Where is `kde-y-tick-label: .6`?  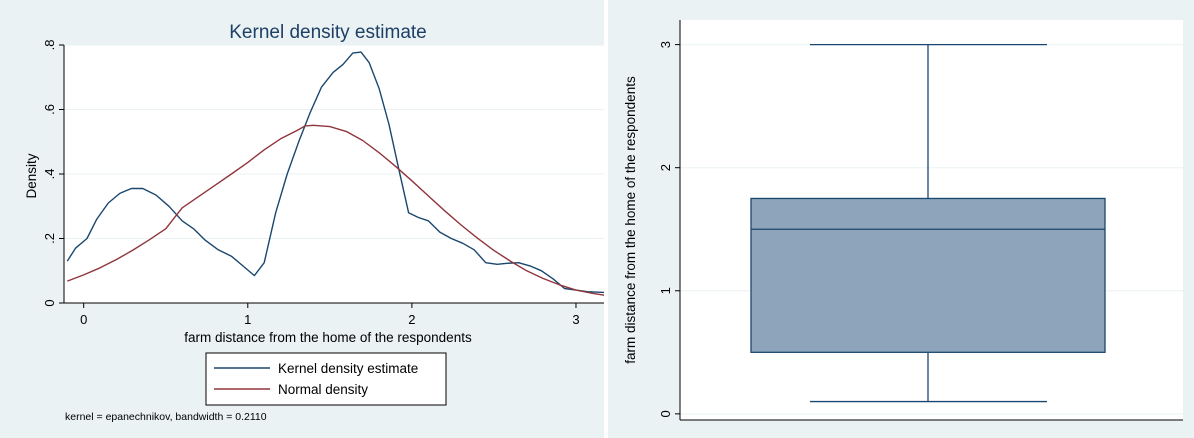
kde-y-tick-label: .6 is located at coordinates (49, 109).